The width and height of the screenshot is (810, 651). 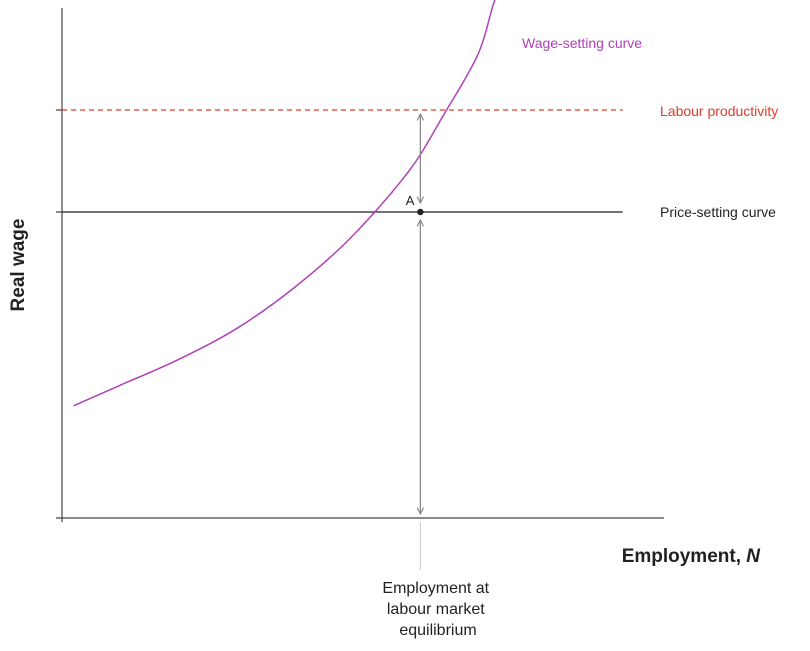 What do you see at coordinates (18, 265) in the screenshot?
I see `y-axis-title: Real wage` at bounding box center [18, 265].